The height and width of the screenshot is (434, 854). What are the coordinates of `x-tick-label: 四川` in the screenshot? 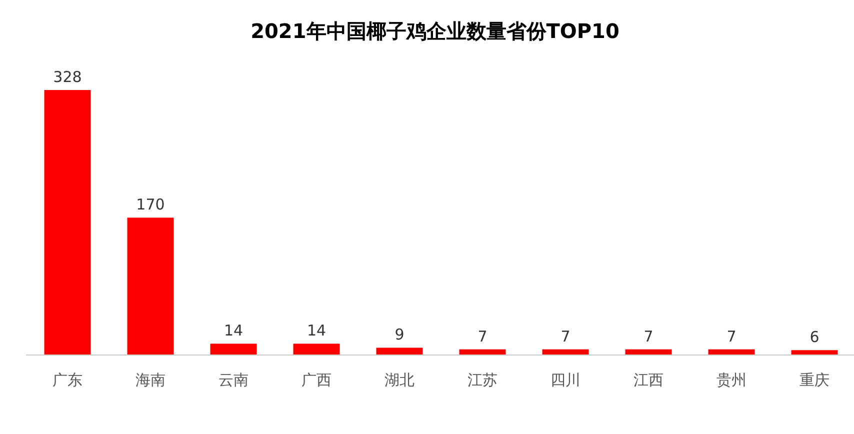 It's located at (565, 380).